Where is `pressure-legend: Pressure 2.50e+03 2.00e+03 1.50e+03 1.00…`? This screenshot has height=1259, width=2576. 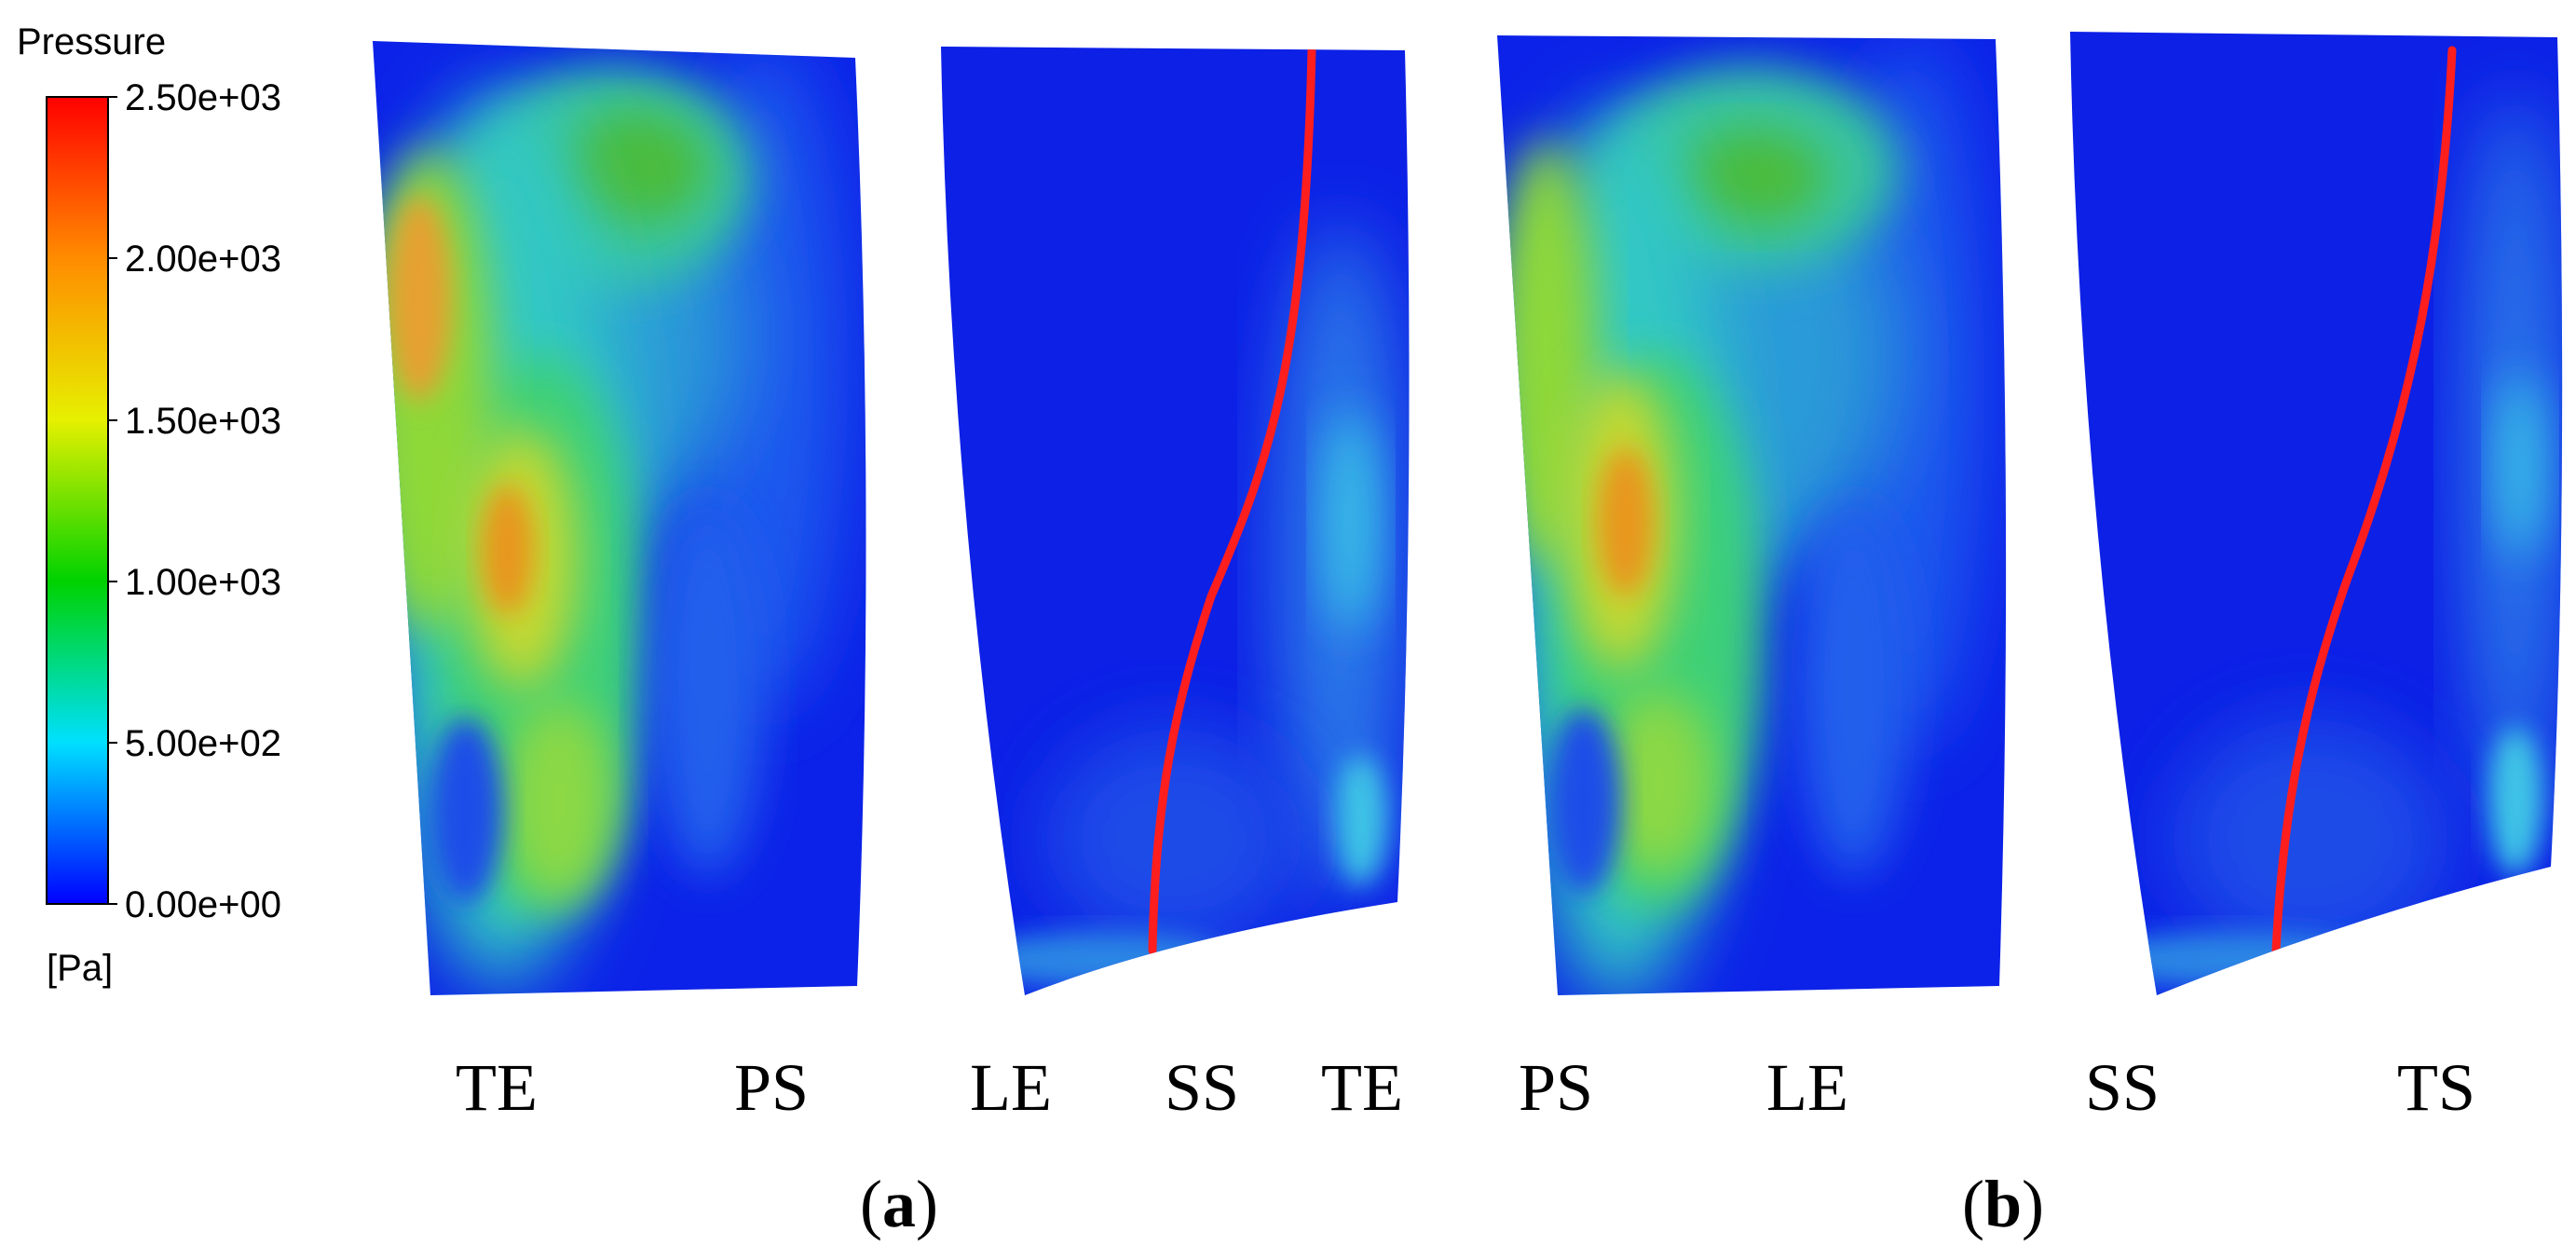 pressure-legend: Pressure 2.50e+03 2.00e+03 1.50e+03 1.00… is located at coordinates (149, 505).